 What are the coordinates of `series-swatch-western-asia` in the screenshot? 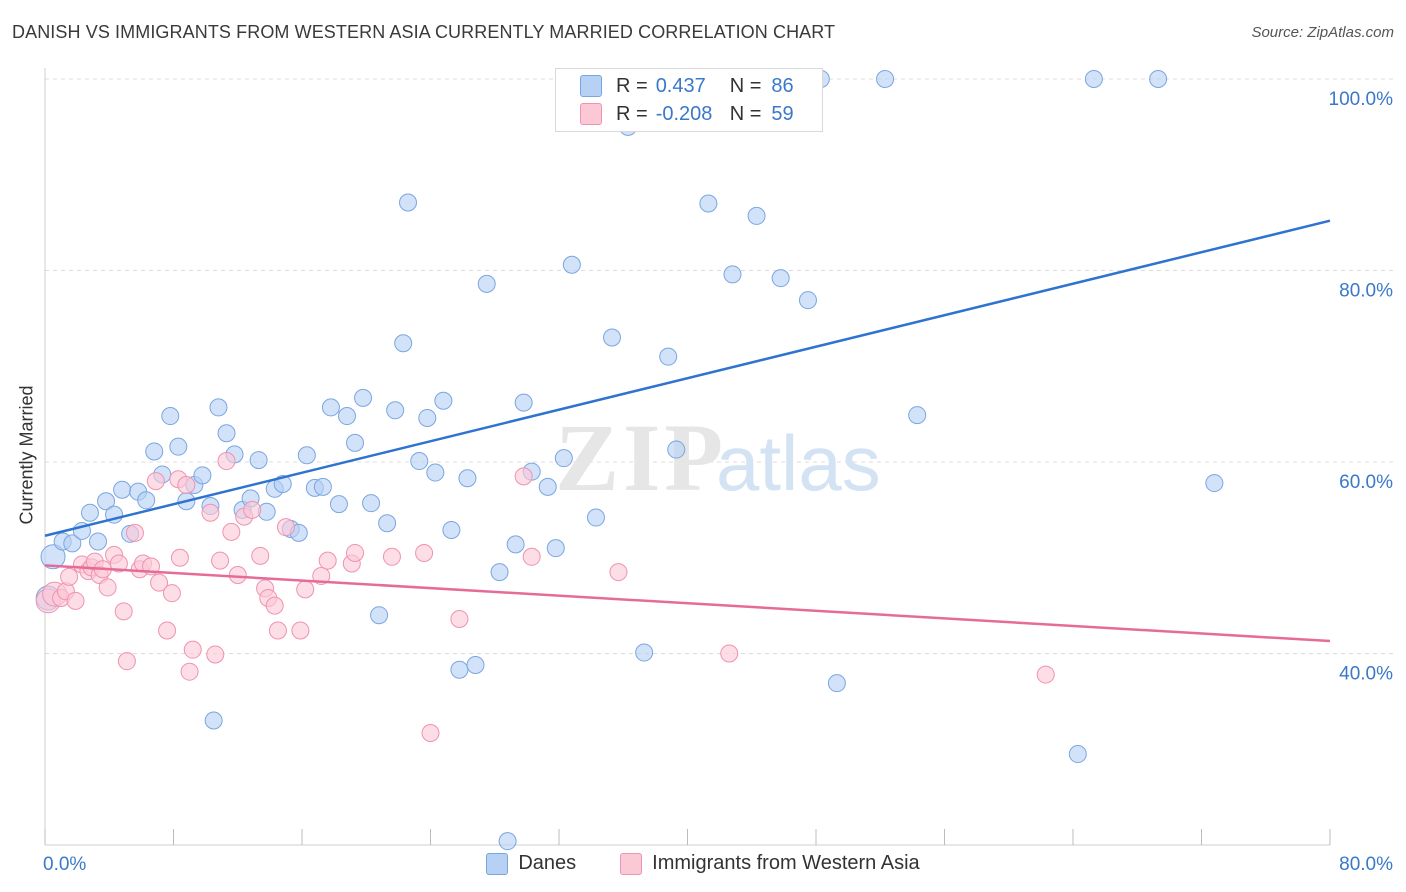 It's located at (631, 863).